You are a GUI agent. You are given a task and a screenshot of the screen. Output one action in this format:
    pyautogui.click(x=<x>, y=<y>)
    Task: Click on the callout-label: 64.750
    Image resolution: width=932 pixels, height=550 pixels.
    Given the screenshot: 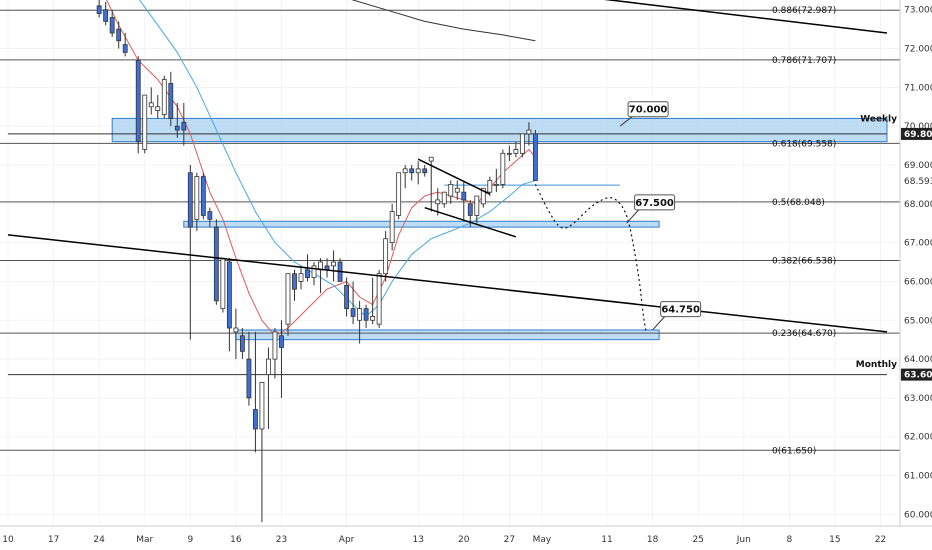 What is the action you would take?
    pyautogui.click(x=680, y=310)
    